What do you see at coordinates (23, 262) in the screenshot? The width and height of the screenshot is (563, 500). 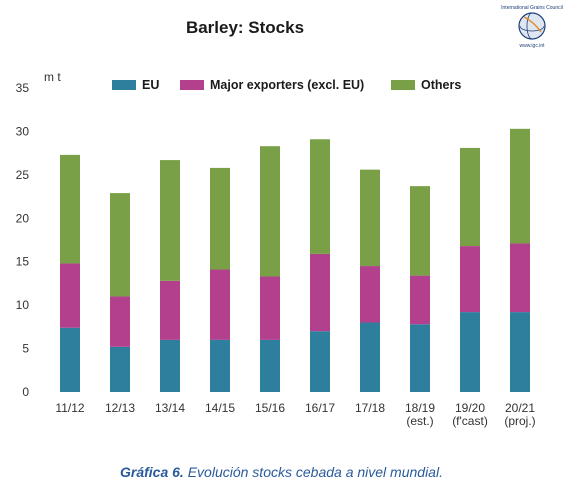 I see `y-tick-label: 15` at bounding box center [23, 262].